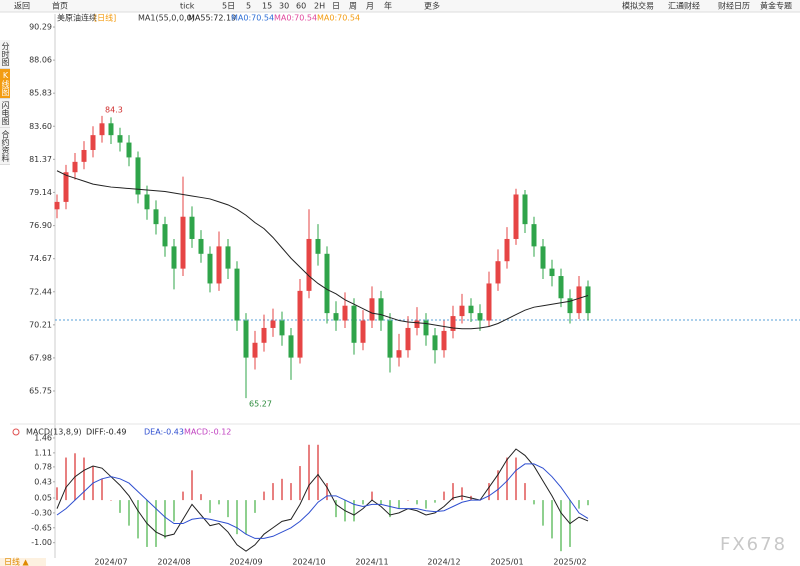  I want to click on toolbar-button: 财经日历, so click(734, 6).